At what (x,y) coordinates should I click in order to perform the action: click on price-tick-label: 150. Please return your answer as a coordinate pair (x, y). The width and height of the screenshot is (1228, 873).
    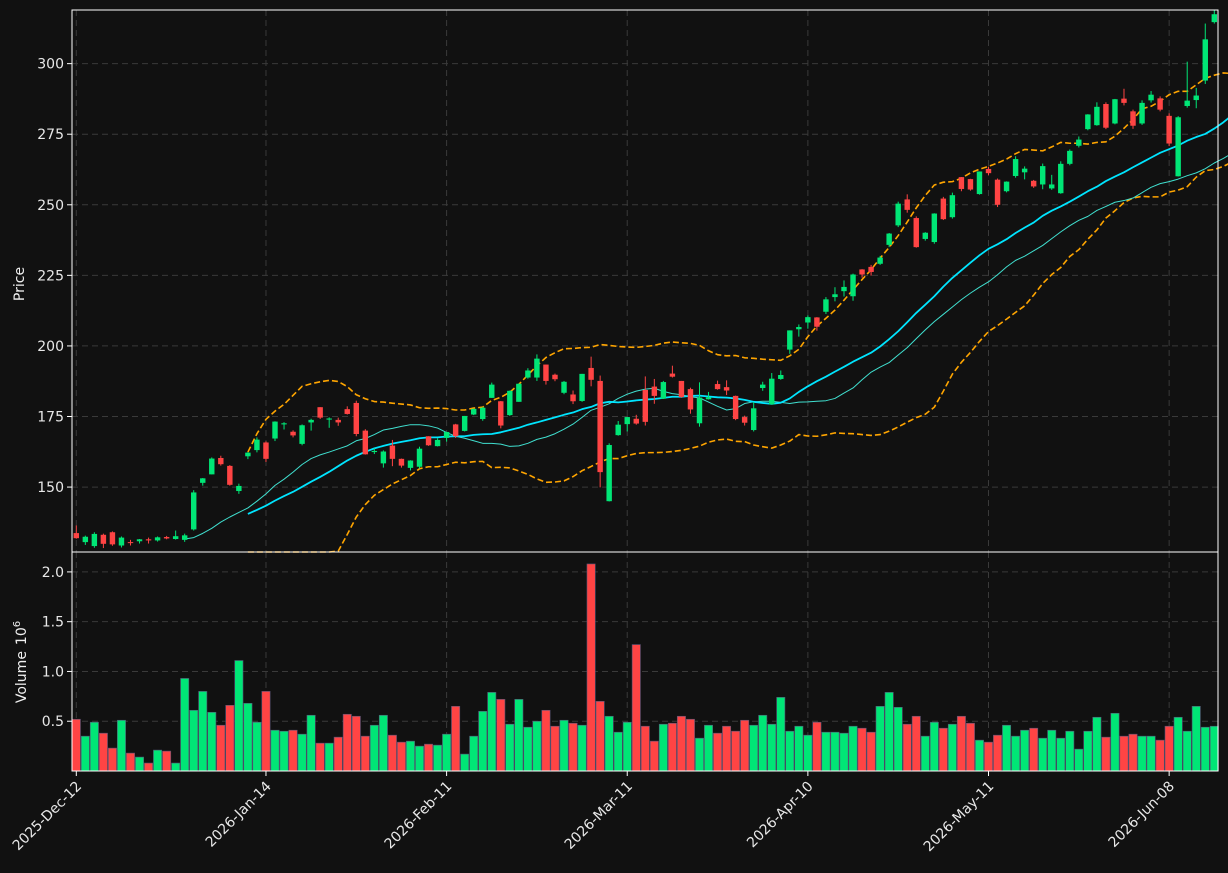
    Looking at the image, I should click on (50, 488).